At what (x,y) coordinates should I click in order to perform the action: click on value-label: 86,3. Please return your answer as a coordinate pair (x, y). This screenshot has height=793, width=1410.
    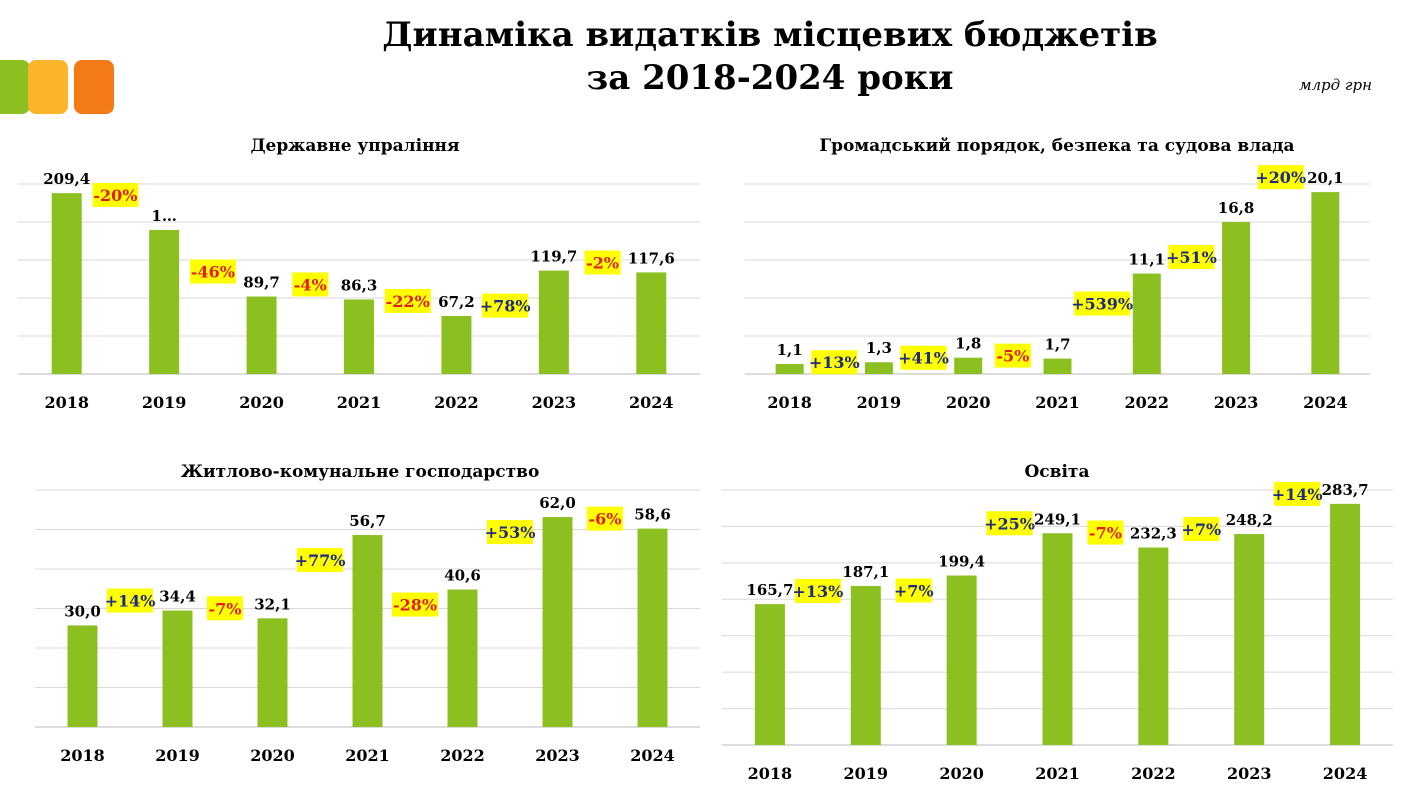
    Looking at the image, I should click on (359, 285).